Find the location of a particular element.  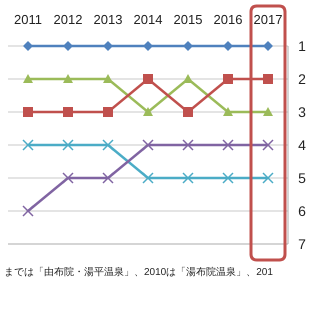

y-tick-label: 4 is located at coordinates (302, 145).